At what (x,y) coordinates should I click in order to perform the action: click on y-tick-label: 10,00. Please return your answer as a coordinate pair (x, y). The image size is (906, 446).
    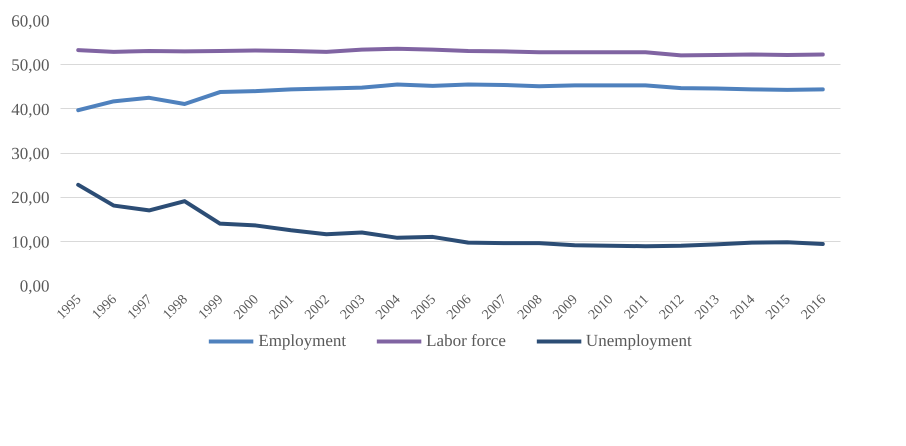
    Looking at the image, I should click on (30, 242).